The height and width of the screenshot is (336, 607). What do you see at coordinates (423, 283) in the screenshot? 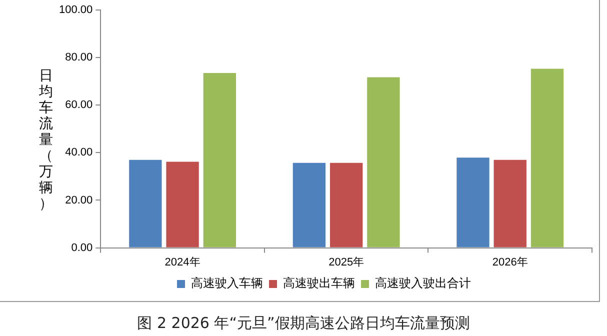
I see `legend-label: 高速驶入驶出合计` at bounding box center [423, 283].